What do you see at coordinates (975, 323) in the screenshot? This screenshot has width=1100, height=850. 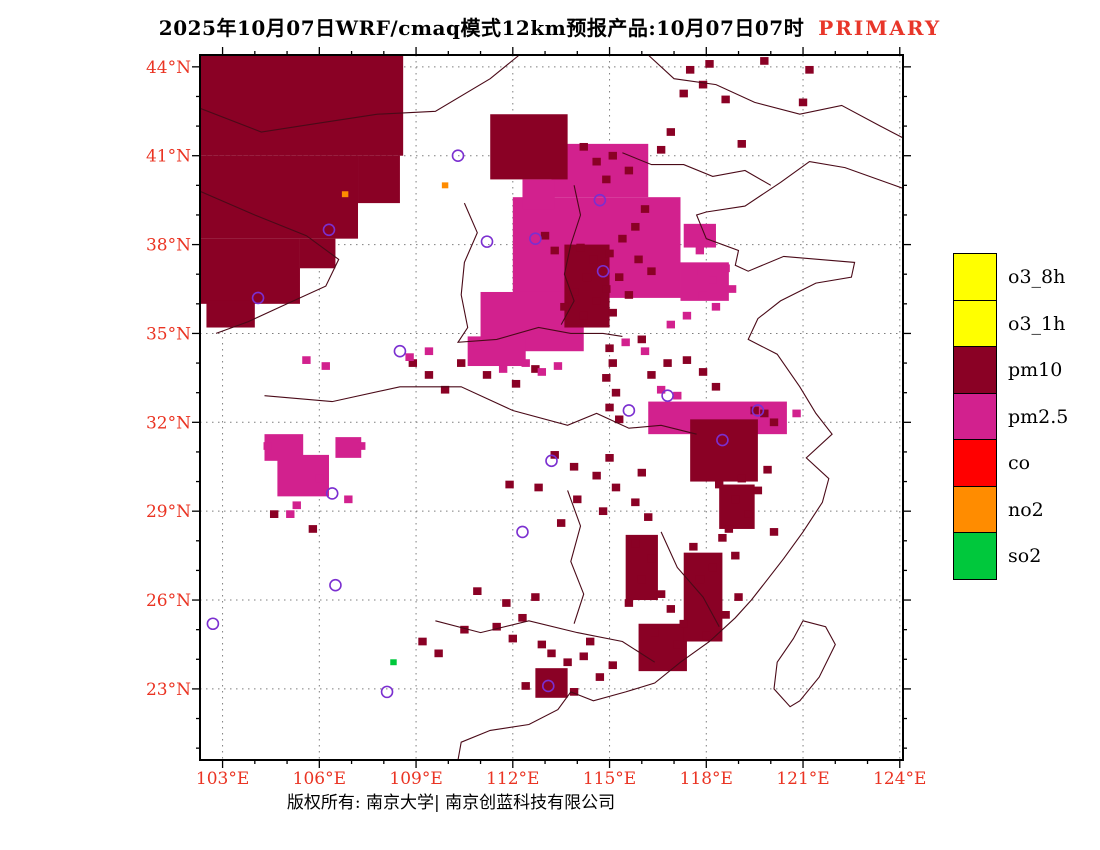 I see `legend-swatch-o3_1h` at bounding box center [975, 323].